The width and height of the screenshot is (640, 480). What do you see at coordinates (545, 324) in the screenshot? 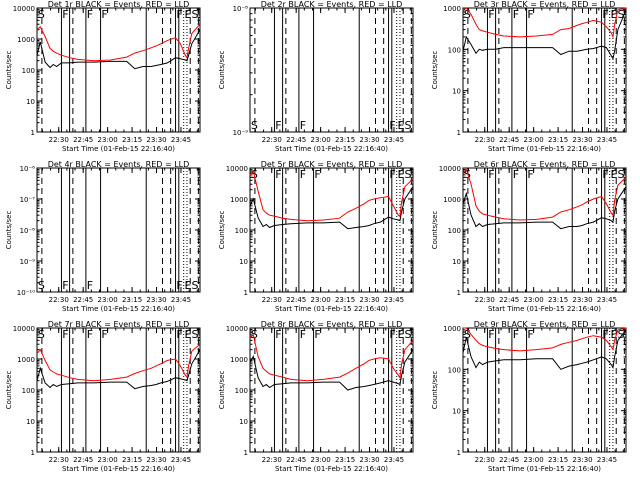
I see `panel-title: Det 9r BLACK = Events, RED = LLD` at bounding box center [545, 324].